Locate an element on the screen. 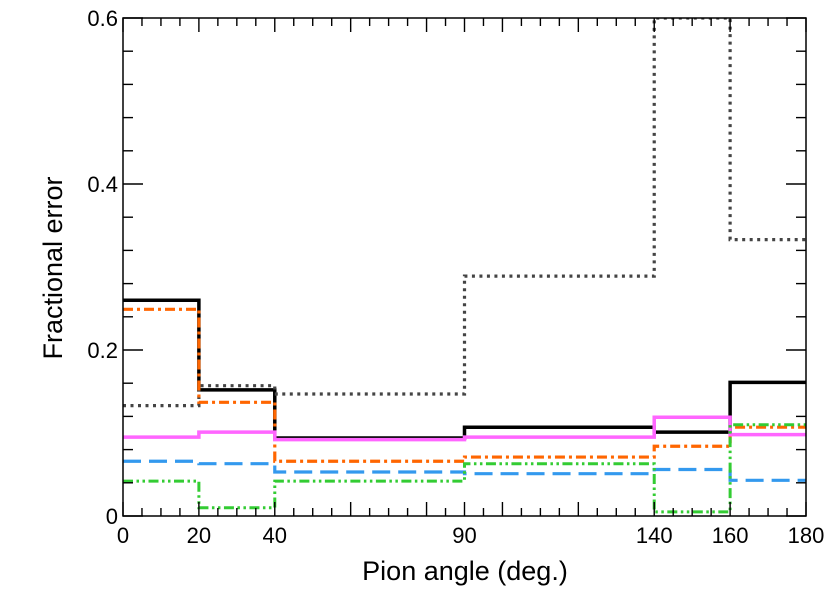 Image resolution: width=830 pixels, height=609 pixels. y-tick-label: 0.6 is located at coordinates (102, 18).